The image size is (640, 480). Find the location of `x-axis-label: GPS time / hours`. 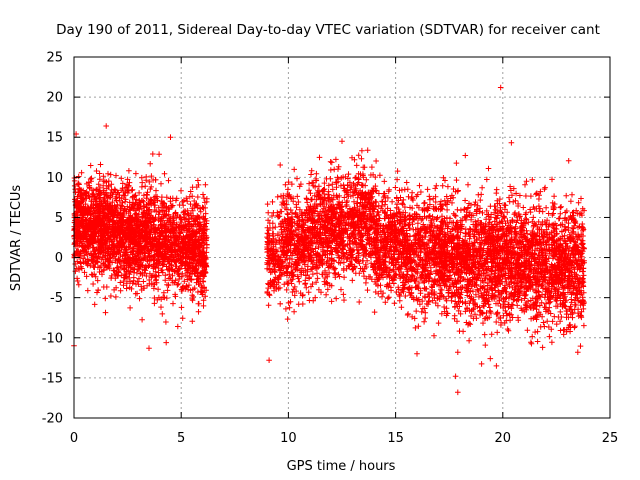

x-axis-label: GPS time / hours is located at coordinates (341, 466).